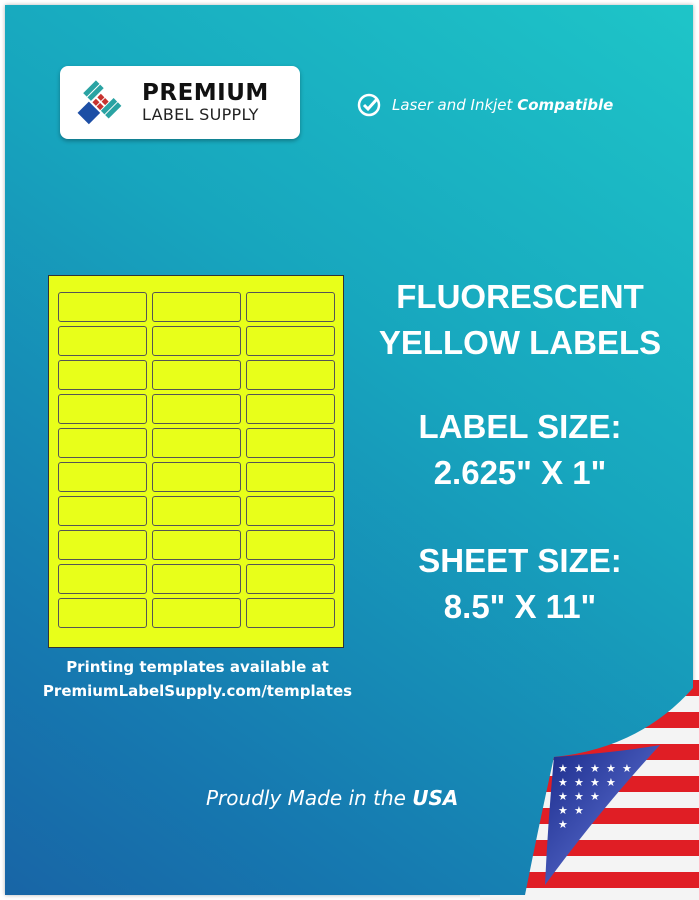 This screenshot has width=699, height=900. I want to click on made-in-usa: Proudly Made in the USA, so click(332, 798).